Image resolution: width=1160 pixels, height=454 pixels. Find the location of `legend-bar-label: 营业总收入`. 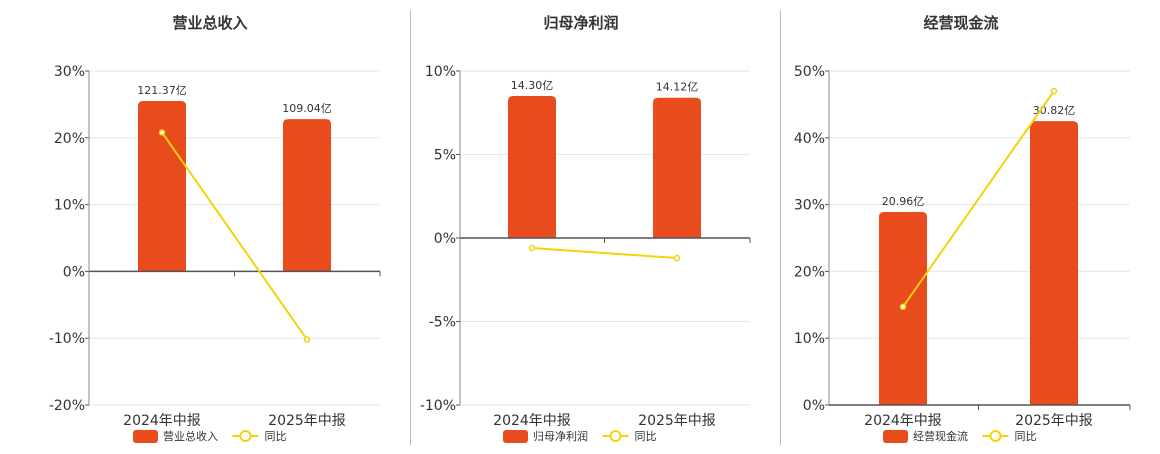

legend-bar-label: 营业总收入 is located at coordinates (190, 436).